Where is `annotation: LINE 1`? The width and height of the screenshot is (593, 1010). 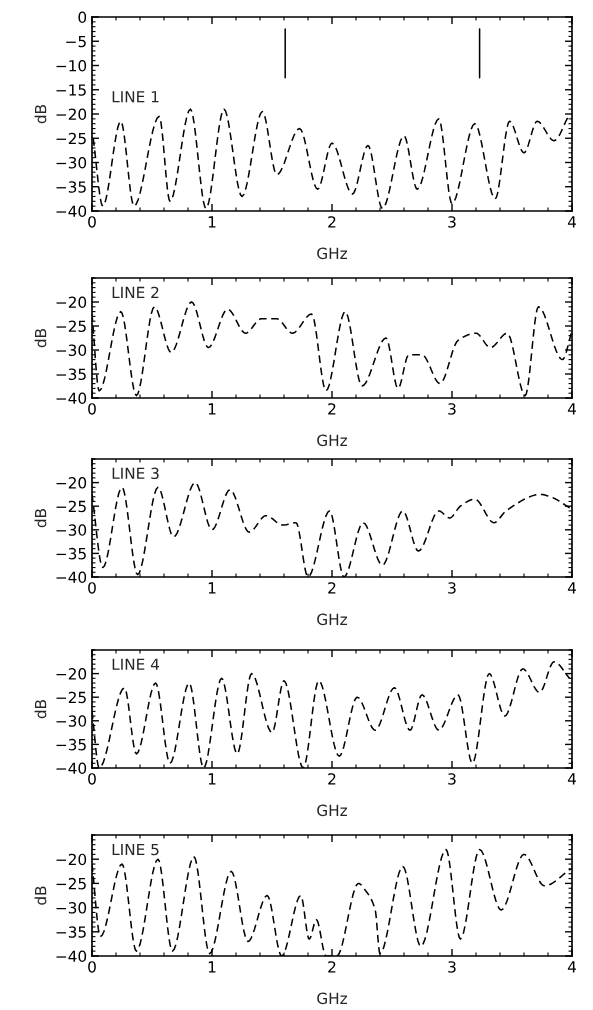 annotation: LINE 1 is located at coordinates (135, 97).